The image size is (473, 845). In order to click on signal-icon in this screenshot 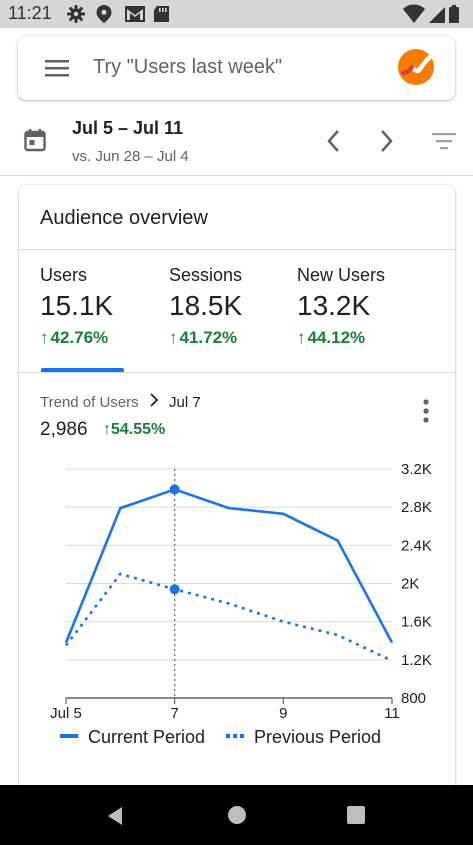, I will do `click(437, 15)`.